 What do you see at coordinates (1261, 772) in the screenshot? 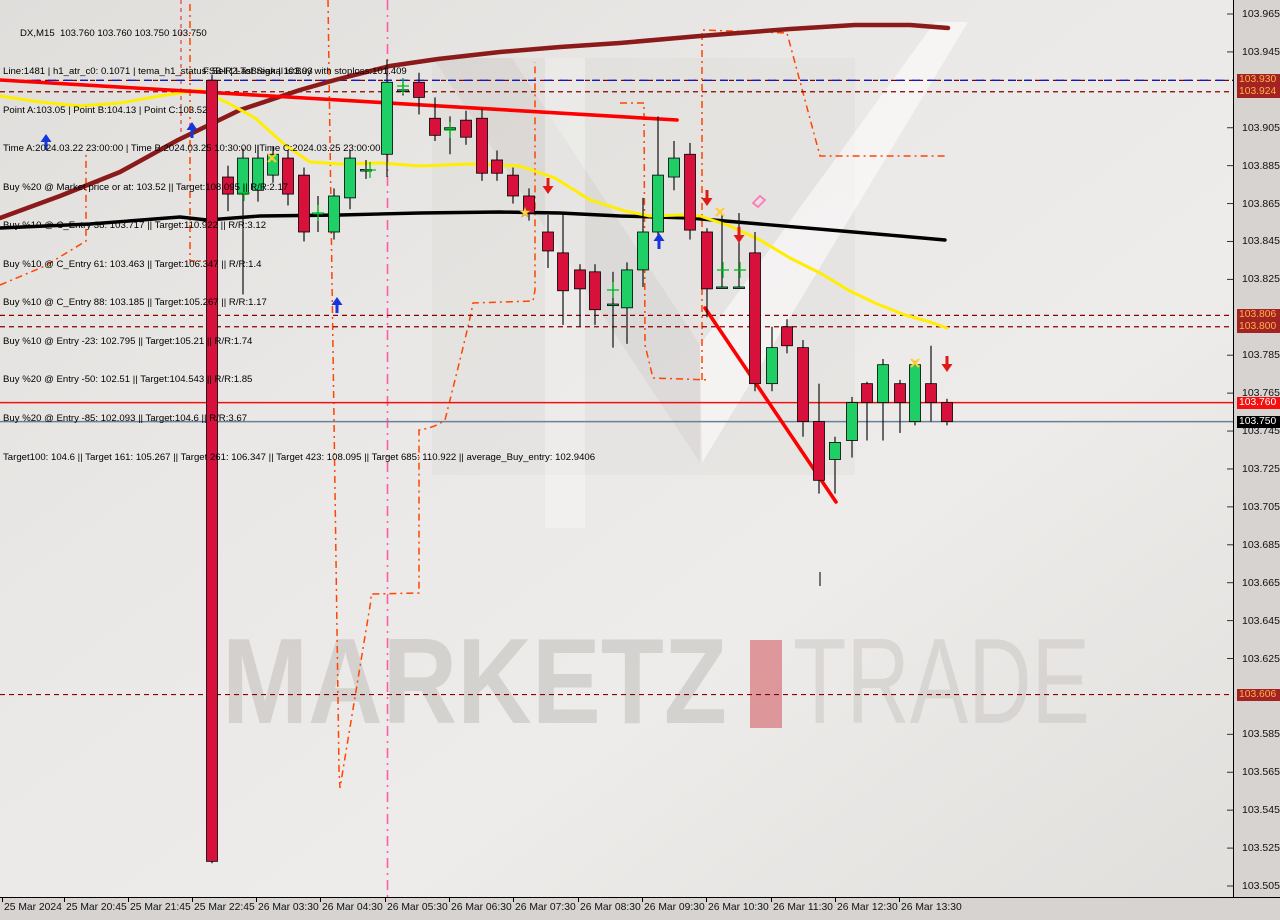
I see `price-axis-label: 103.565` at bounding box center [1261, 772].